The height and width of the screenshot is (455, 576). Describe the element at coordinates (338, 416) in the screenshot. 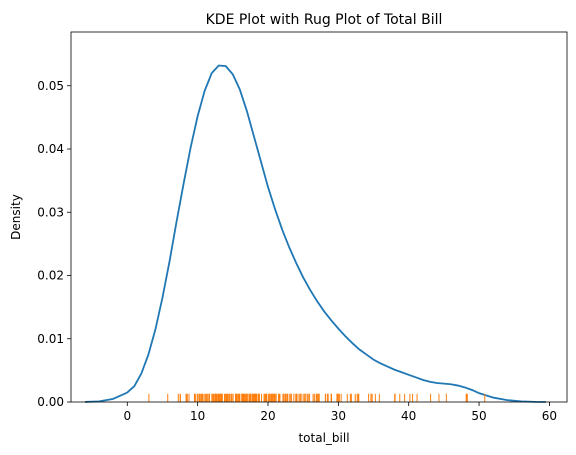

I see `x-tick-label: 30` at that location.